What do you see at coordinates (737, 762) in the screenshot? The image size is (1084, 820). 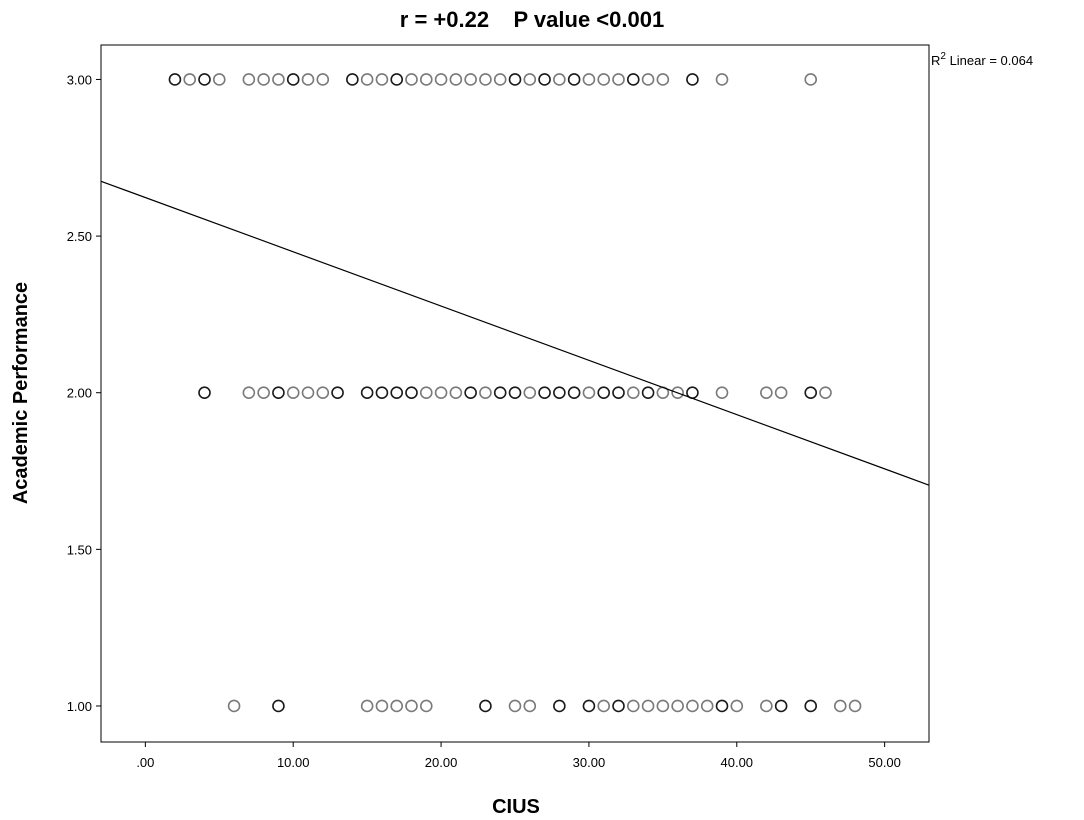 I see `x-tick-label: 40.00` at bounding box center [737, 762].